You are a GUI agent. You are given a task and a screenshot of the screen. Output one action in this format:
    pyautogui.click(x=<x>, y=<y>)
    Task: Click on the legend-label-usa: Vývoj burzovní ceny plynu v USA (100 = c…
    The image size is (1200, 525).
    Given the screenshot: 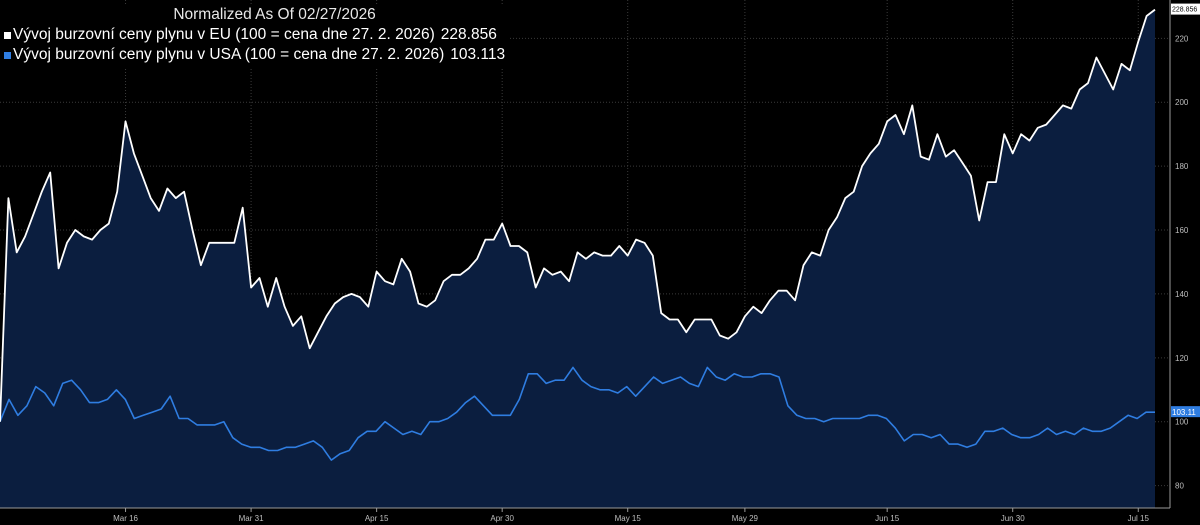 What is the action you would take?
    pyautogui.click(x=229, y=54)
    